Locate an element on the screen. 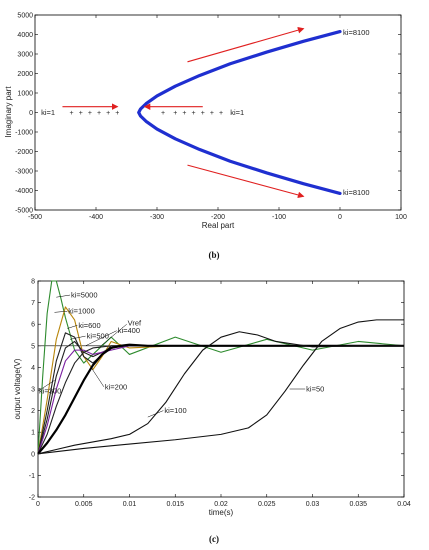  series-label: ki=50 is located at coordinates (315, 389).